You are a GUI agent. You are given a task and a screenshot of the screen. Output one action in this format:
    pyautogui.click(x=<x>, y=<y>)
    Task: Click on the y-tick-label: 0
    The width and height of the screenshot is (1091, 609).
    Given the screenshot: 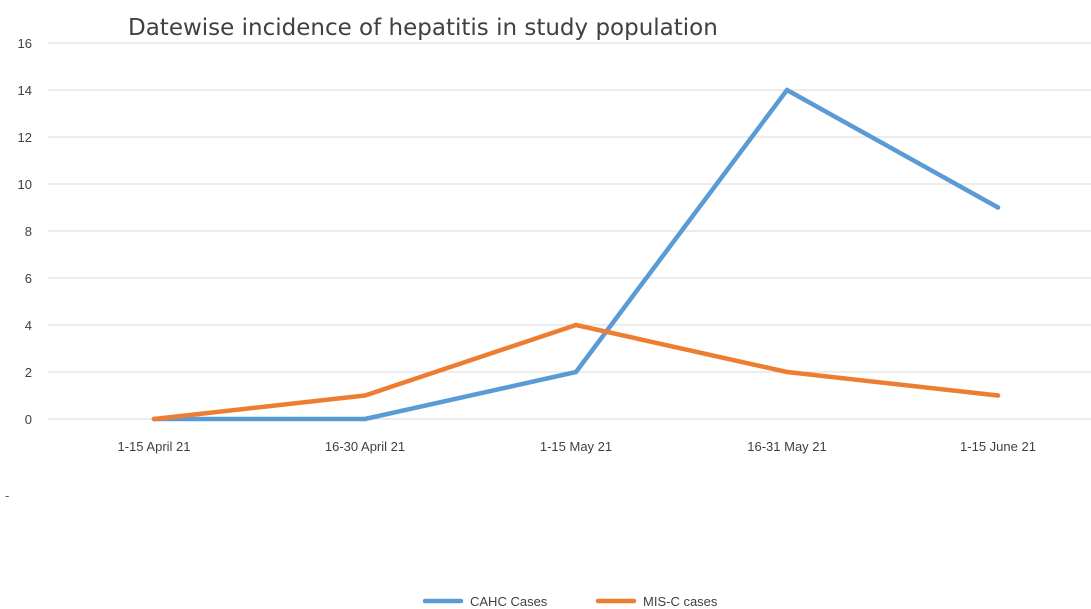 What is the action you would take?
    pyautogui.click(x=28, y=419)
    